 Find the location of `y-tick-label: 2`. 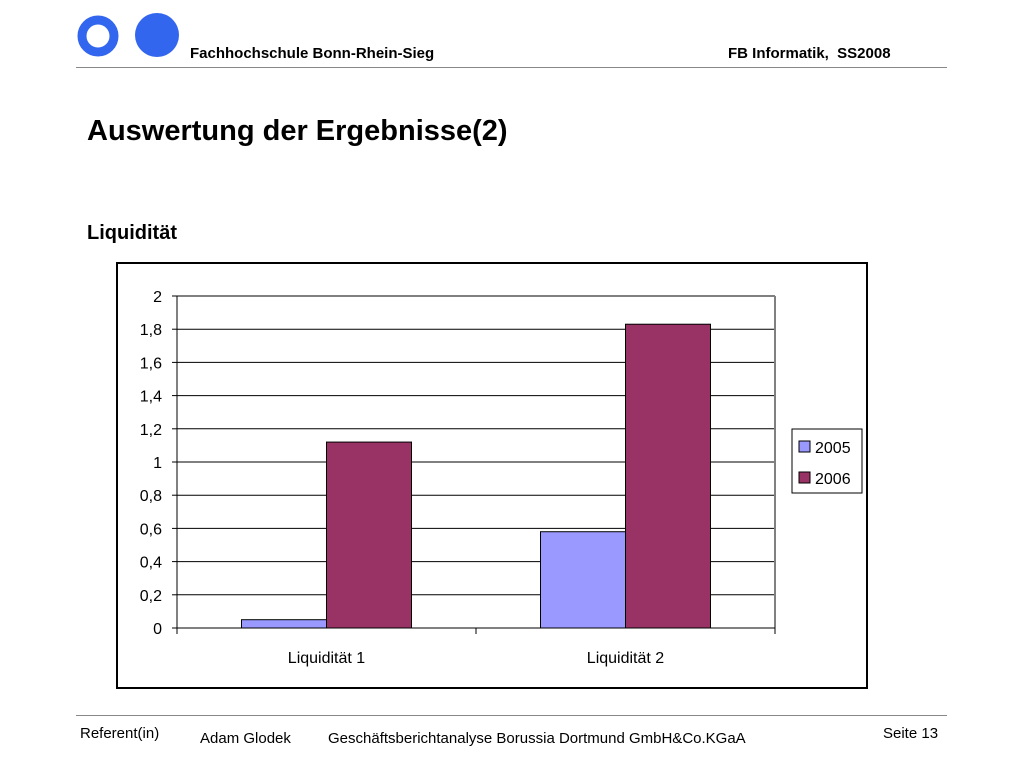

y-tick-label: 2 is located at coordinates (157, 297).